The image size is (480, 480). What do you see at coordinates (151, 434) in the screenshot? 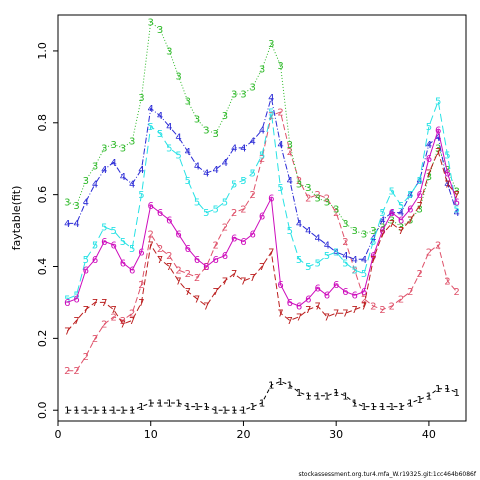
I see `x-tick-label: 10` at bounding box center [151, 434].